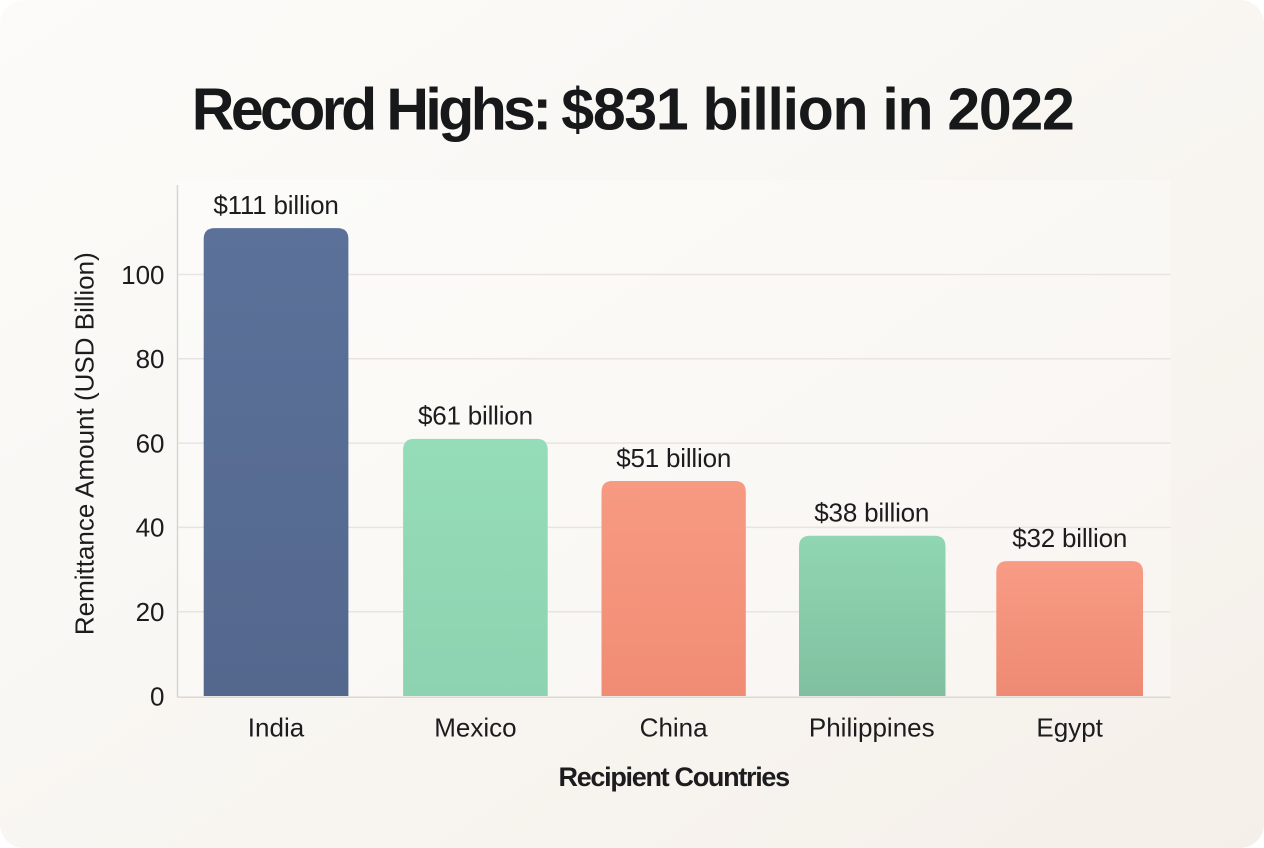 Image resolution: width=1264 pixels, height=848 pixels. Describe the element at coordinates (276, 727) in the screenshot. I see `svg-text: India` at that location.